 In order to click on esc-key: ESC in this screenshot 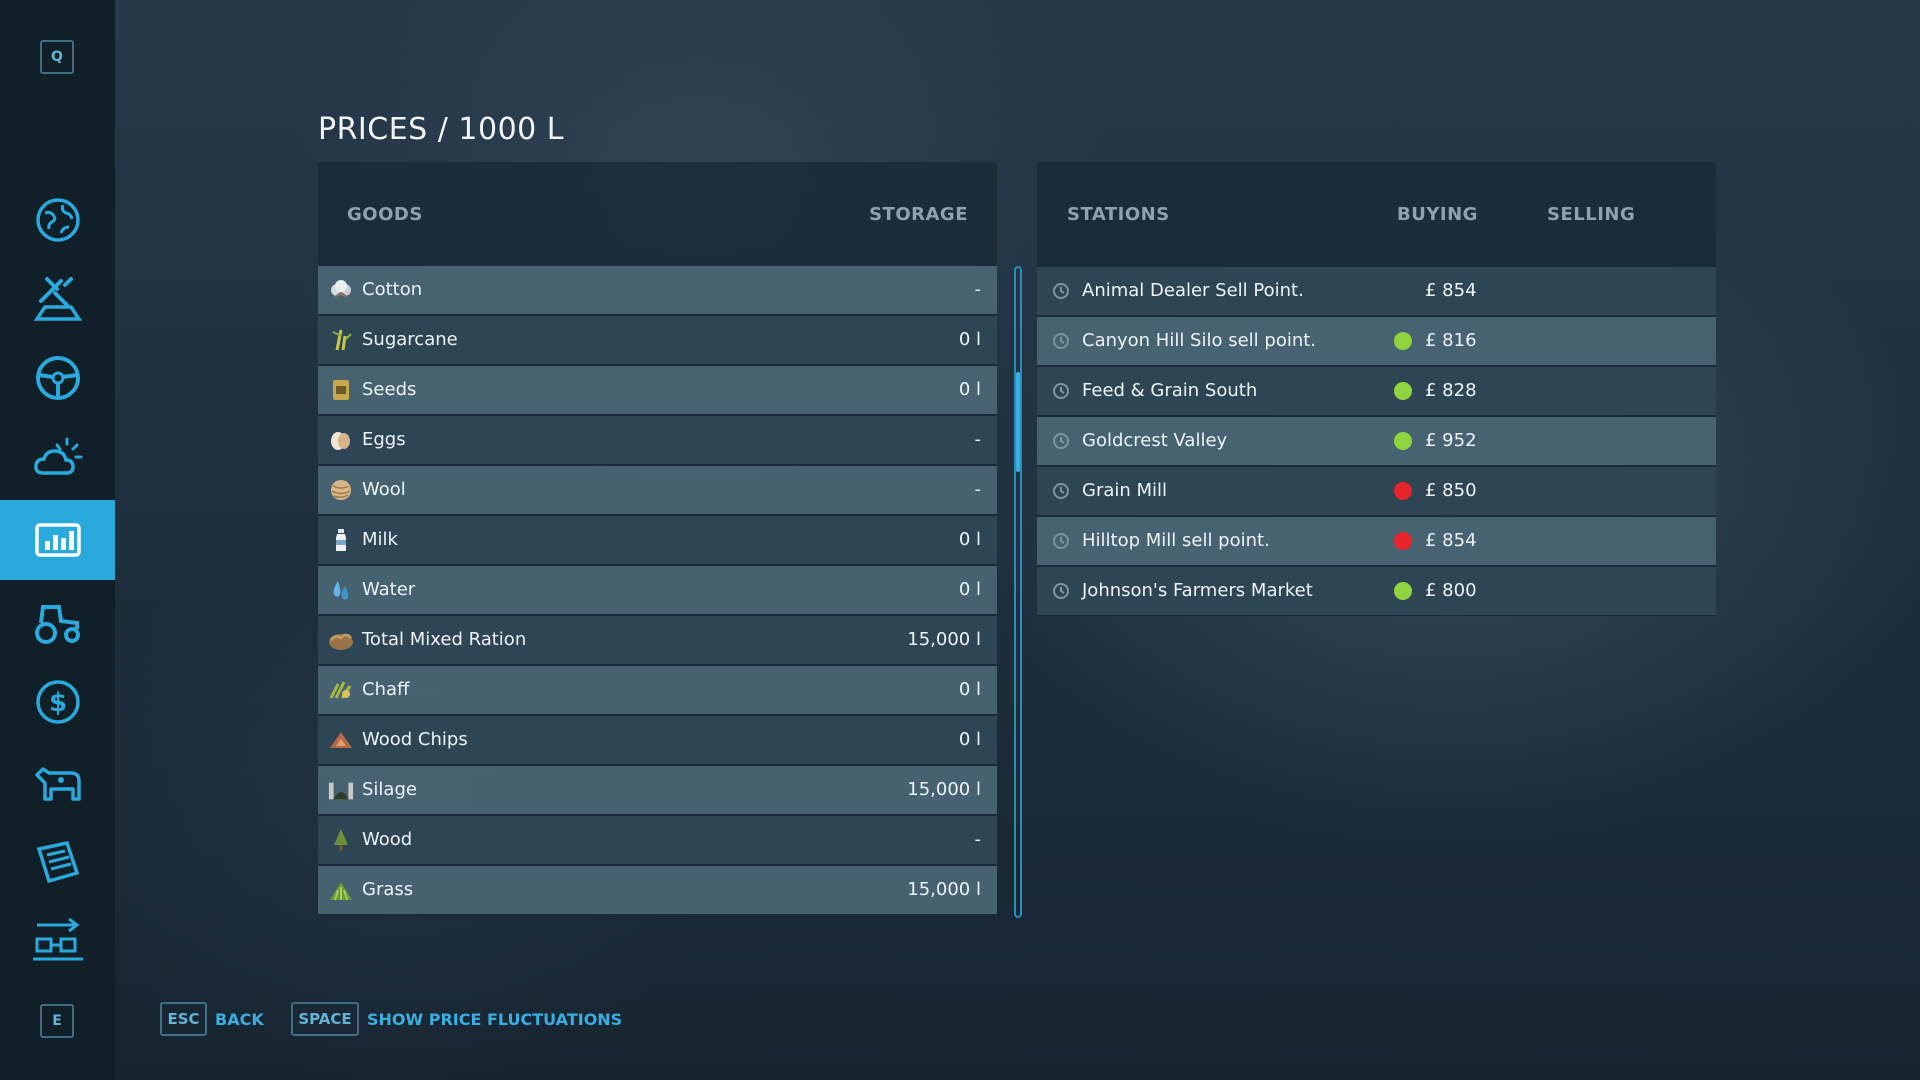, I will do `click(183, 1019)`.